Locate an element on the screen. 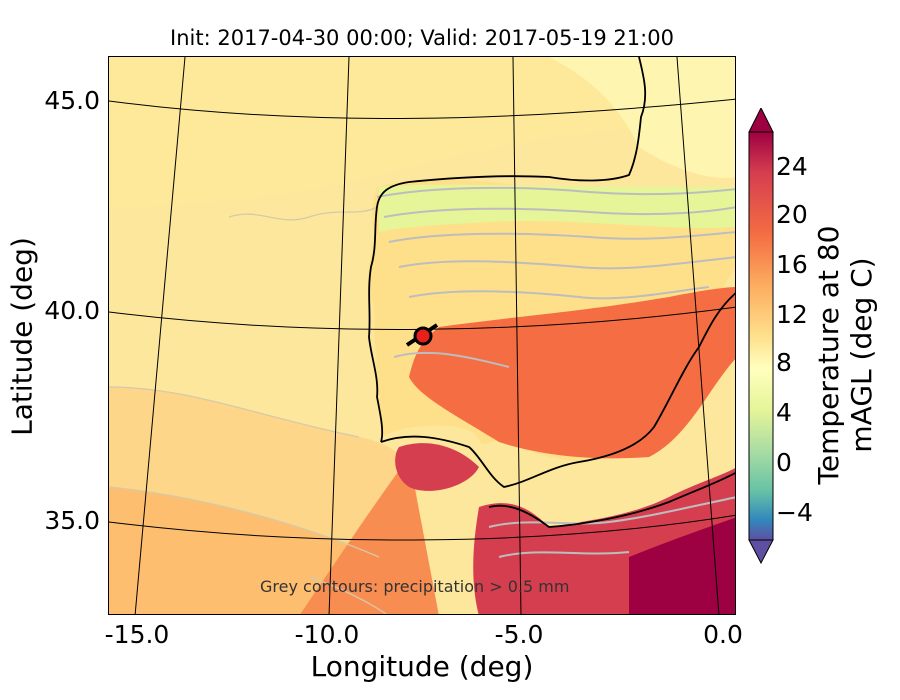 This screenshot has width=900, height=700. hot-spot-andalusia is located at coordinates (437, 467).